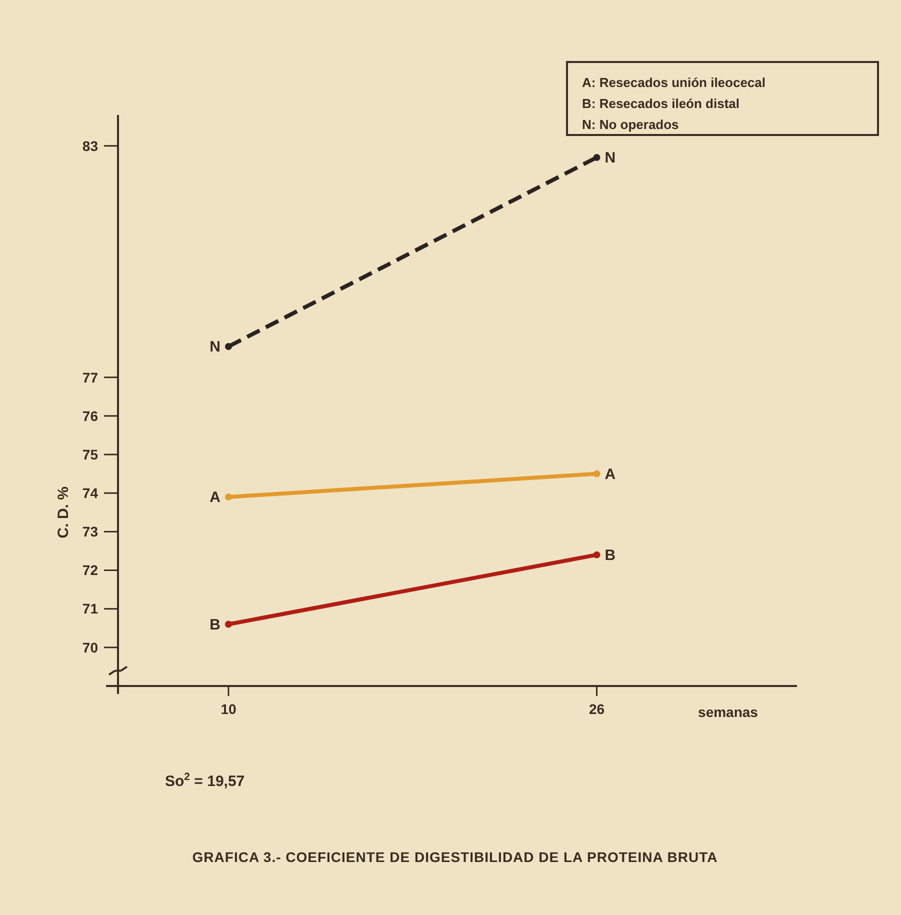  What do you see at coordinates (90, 416) in the screenshot?
I see `y-tick-label: 76` at bounding box center [90, 416].